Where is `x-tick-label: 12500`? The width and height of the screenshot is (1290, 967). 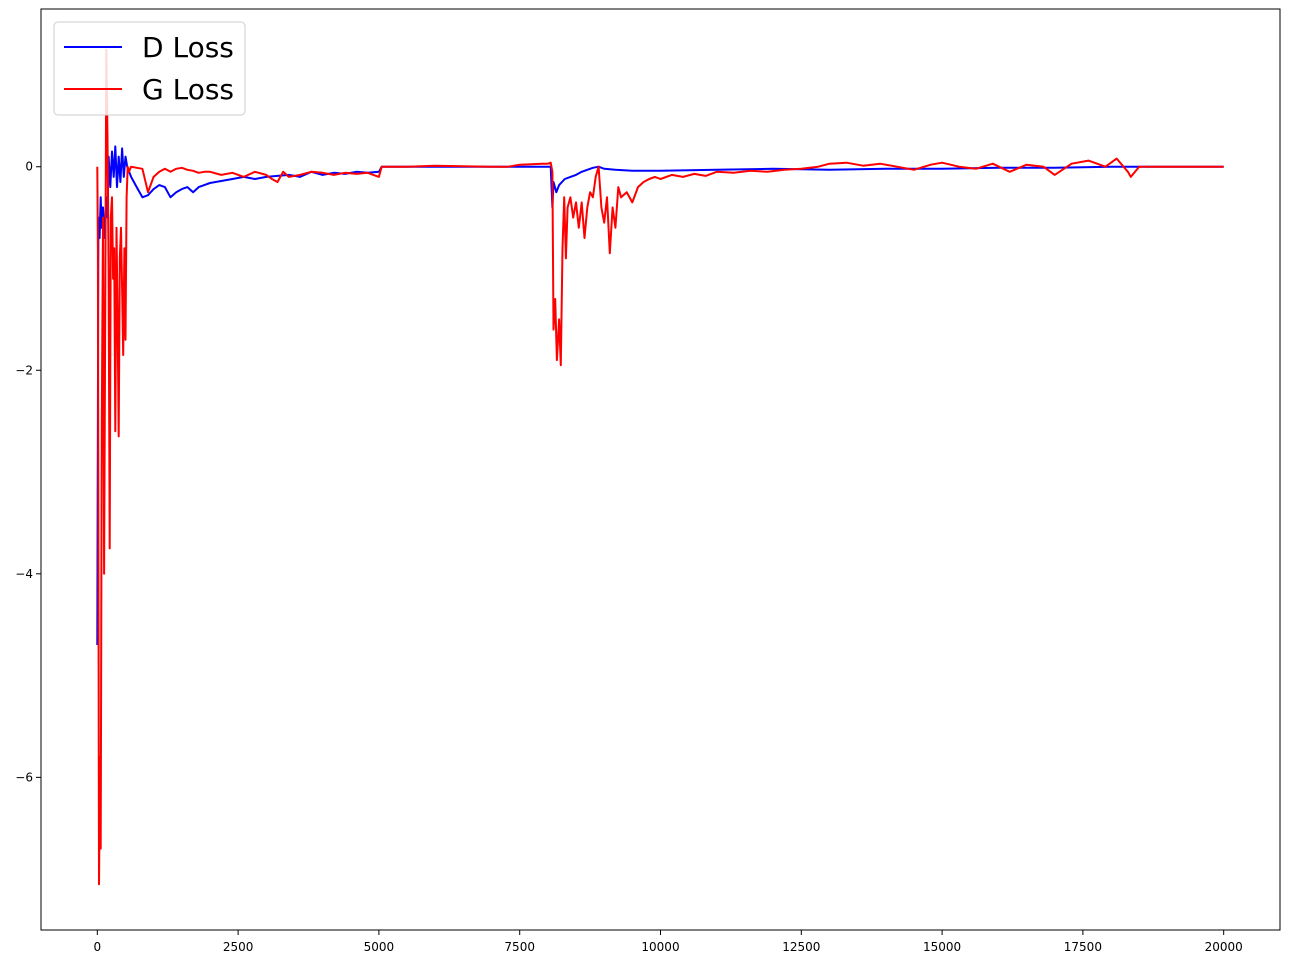
x-tick-label: 12500 is located at coordinates (801, 947).